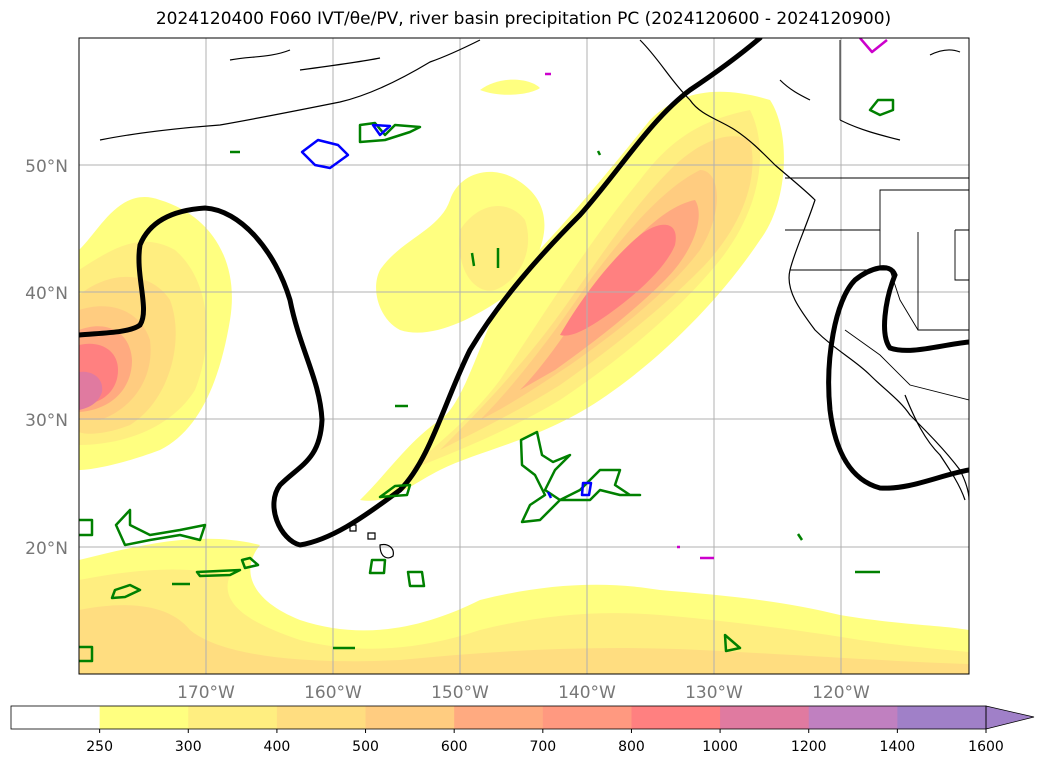 The width and height of the screenshot is (1047, 767). Describe the element at coordinates (46, 167) in the screenshot. I see `lat-label-50n: 50°N` at that location.